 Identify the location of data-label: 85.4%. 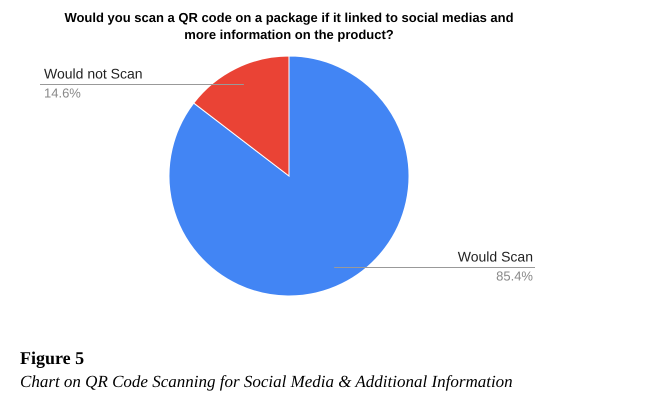
(515, 276).